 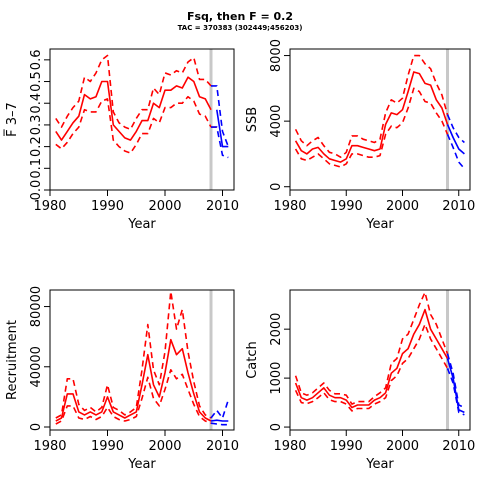 I want to click on fbar-y-tick-label: 0.4, so click(x=36, y=103).